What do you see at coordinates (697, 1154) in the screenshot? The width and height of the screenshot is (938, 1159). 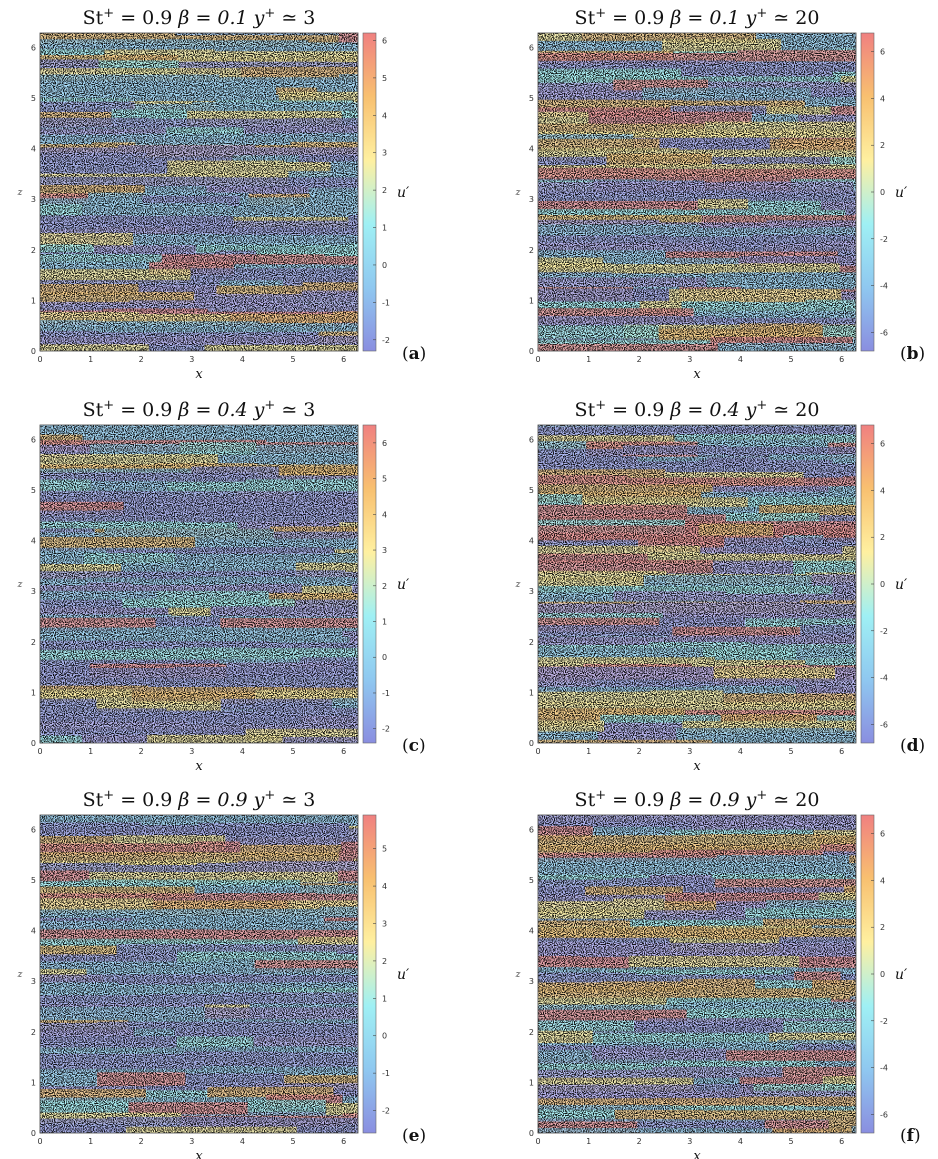 I see `panel-f-xlabel: x` at bounding box center [697, 1154].